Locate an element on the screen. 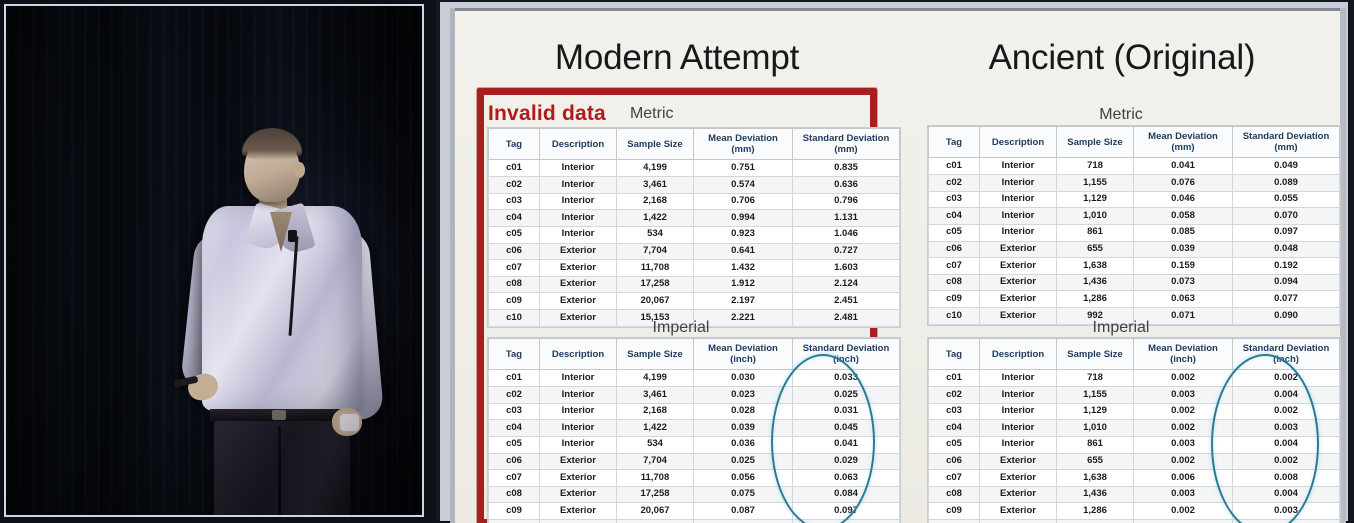 The height and width of the screenshot is (523, 1354). table-row: c04 Interior 1,010 0.002 0.003 is located at coordinates (1134, 428).